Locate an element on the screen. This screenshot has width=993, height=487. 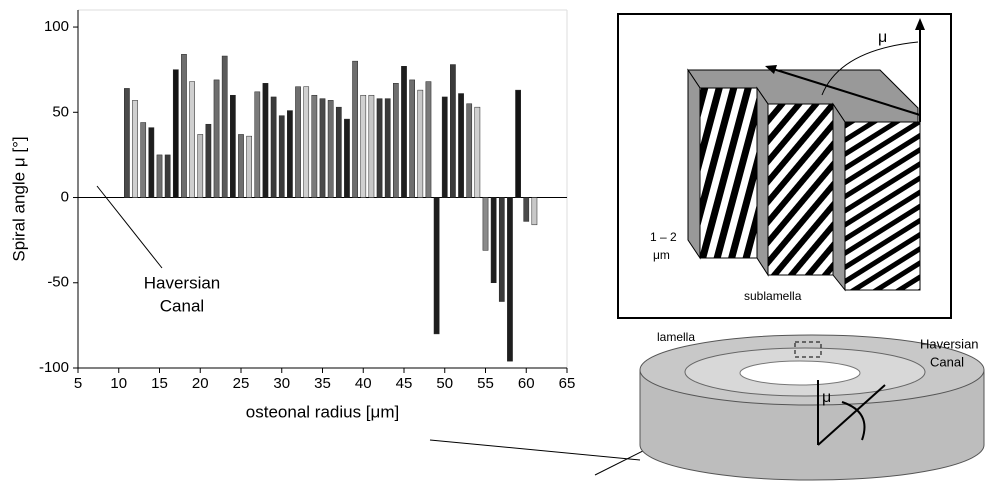
diagram-label: Canal is located at coordinates (947, 361).